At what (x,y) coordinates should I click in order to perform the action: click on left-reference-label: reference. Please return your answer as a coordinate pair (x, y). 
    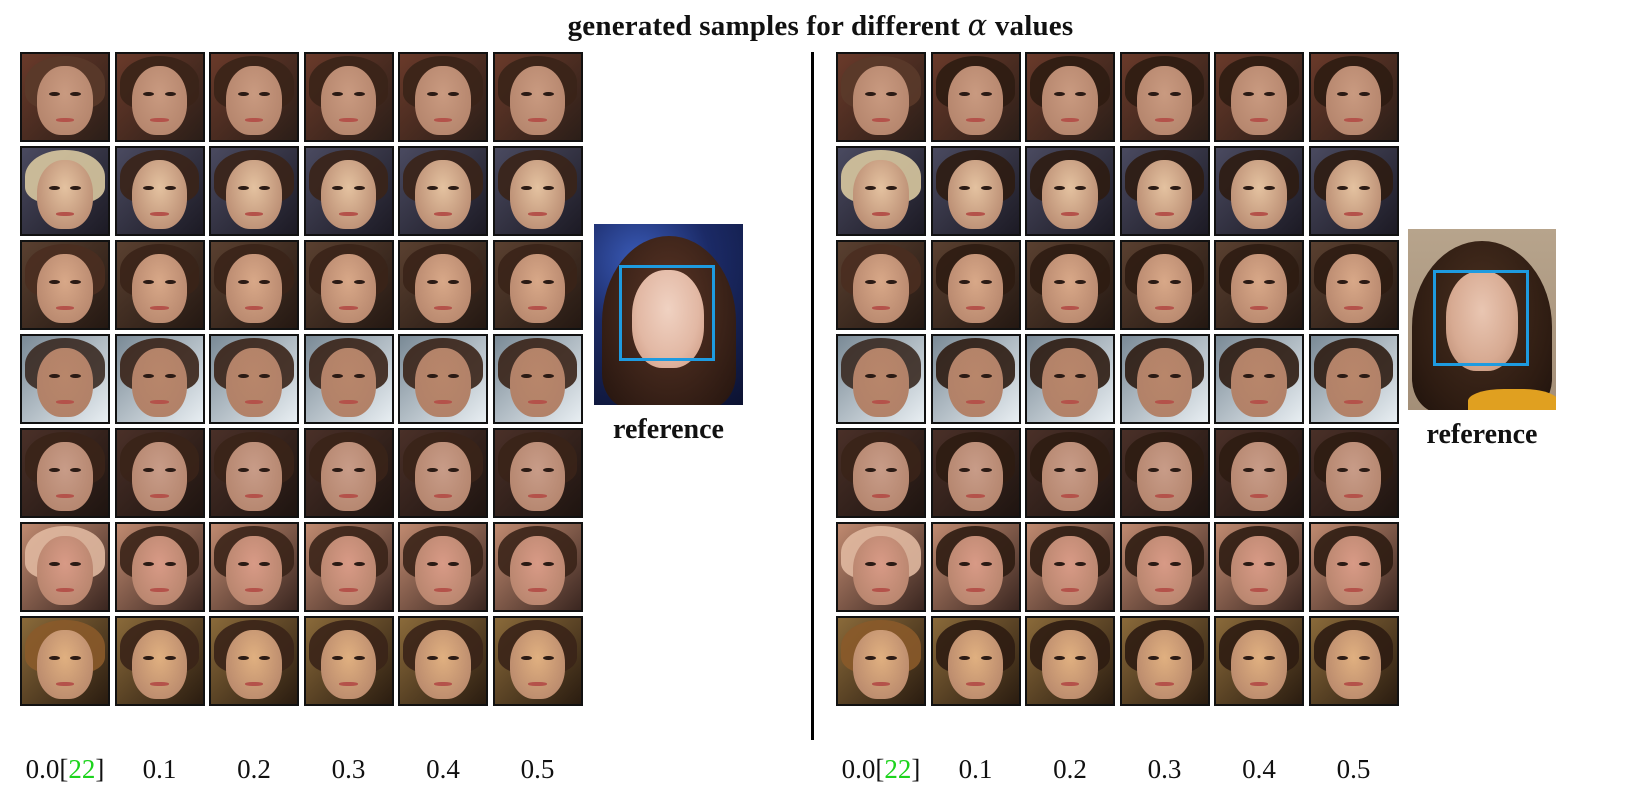
    Looking at the image, I should click on (668, 429).